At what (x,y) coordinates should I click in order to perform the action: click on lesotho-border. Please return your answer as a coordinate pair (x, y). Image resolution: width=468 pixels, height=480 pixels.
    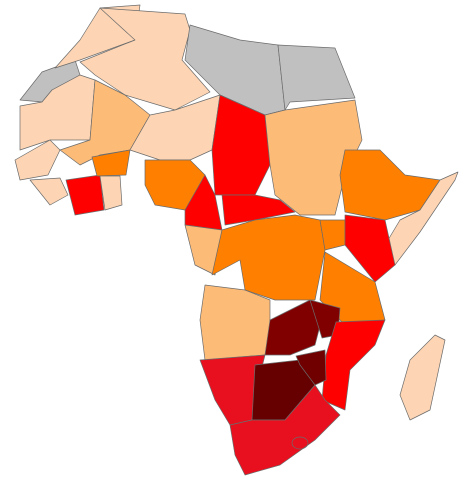
    Looking at the image, I should click on (300, 443).